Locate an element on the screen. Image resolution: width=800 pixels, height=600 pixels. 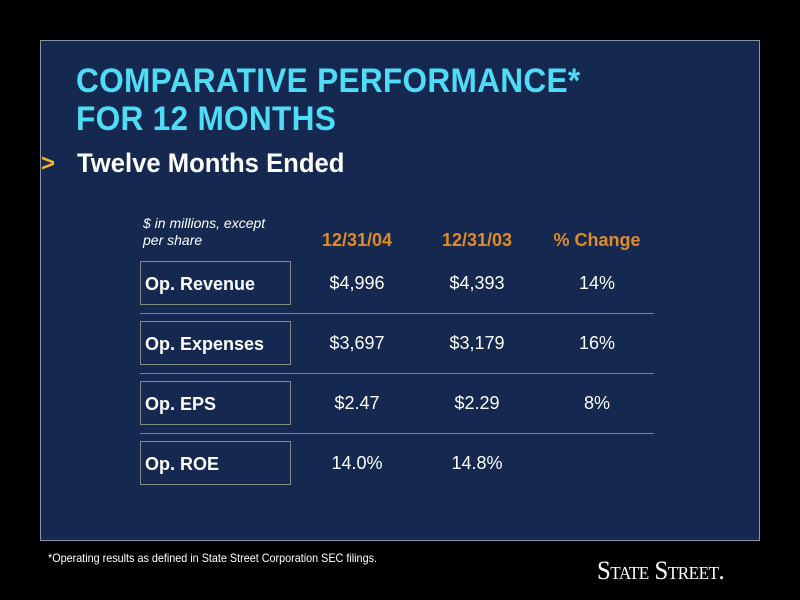
units-note-line-1: $ in millions, except is located at coordinates (204, 223).